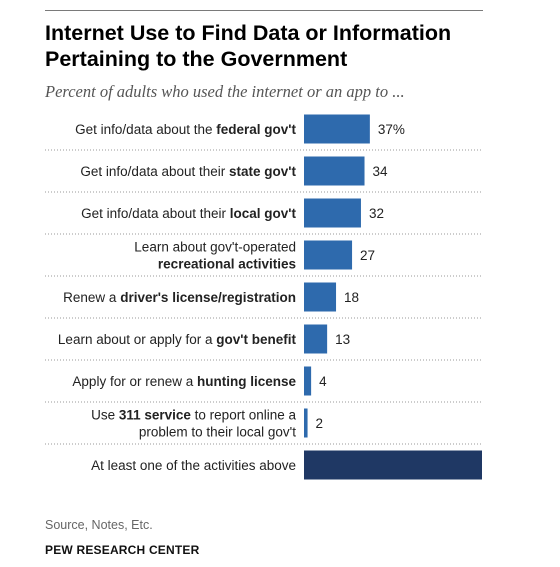 The height and width of the screenshot is (567, 560). I want to click on category-label: Apply for or renew a hunting license, so click(184, 381).